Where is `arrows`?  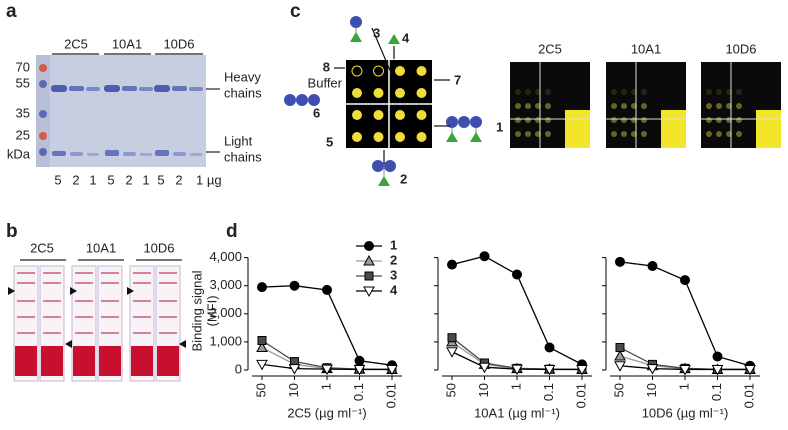
arrows is located at coordinates (392, 95).